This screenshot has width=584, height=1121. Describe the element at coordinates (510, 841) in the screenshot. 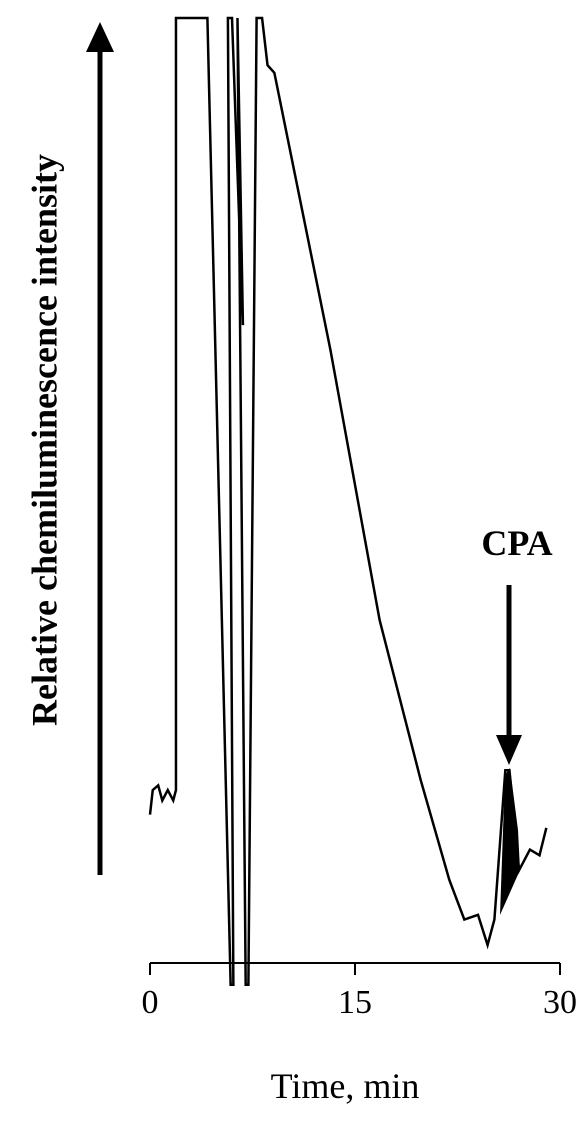

I see `shaded-peak` at that location.